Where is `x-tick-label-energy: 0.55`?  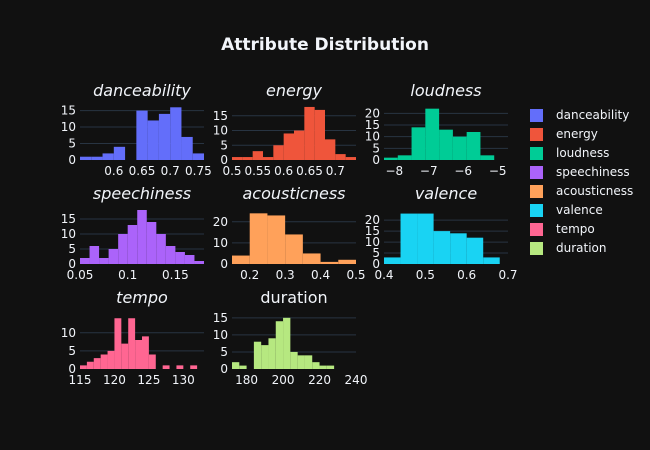
x-tick-label-energy: 0.55 is located at coordinates (257, 171).